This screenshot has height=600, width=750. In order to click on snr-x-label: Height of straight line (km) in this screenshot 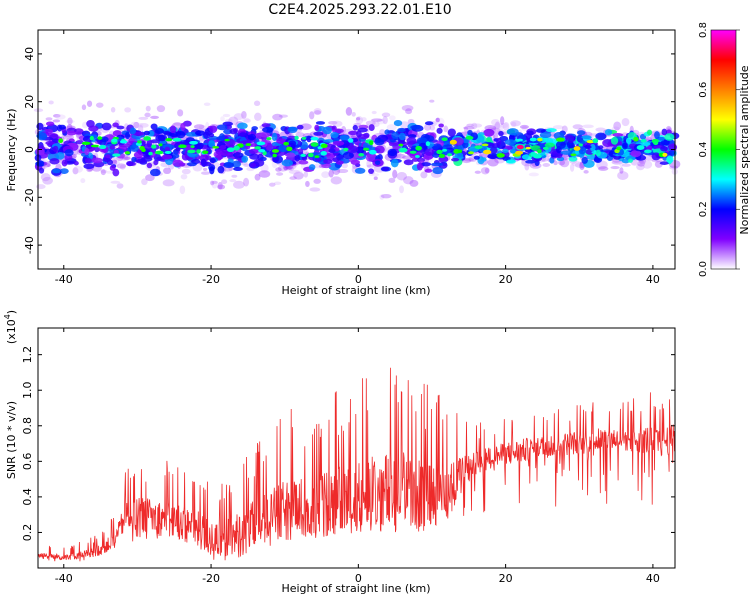, I will do `click(355, 588)`.